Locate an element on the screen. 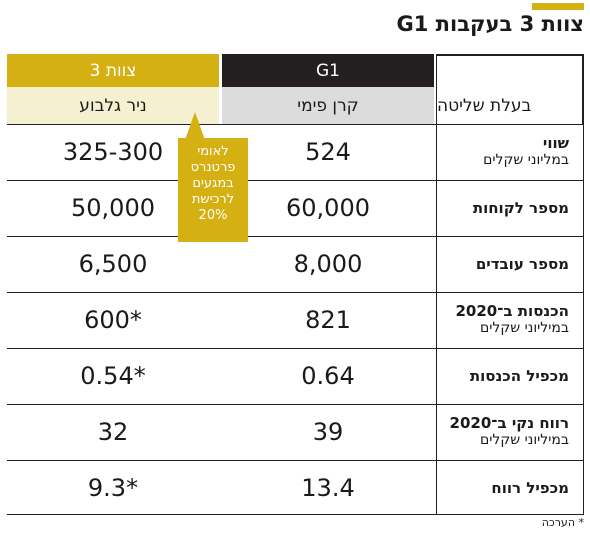 Image resolution: width=590 pixels, height=534 pixels. row-label-unit: במליוני שקלים is located at coordinates (526, 160).